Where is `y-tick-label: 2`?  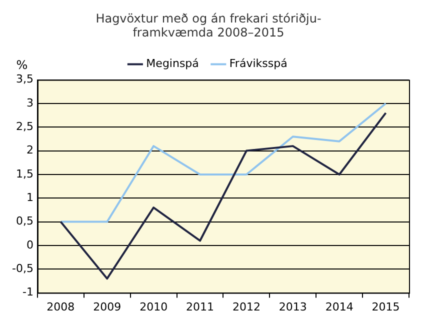
y-tick-label: 2 is located at coordinates (30, 150).